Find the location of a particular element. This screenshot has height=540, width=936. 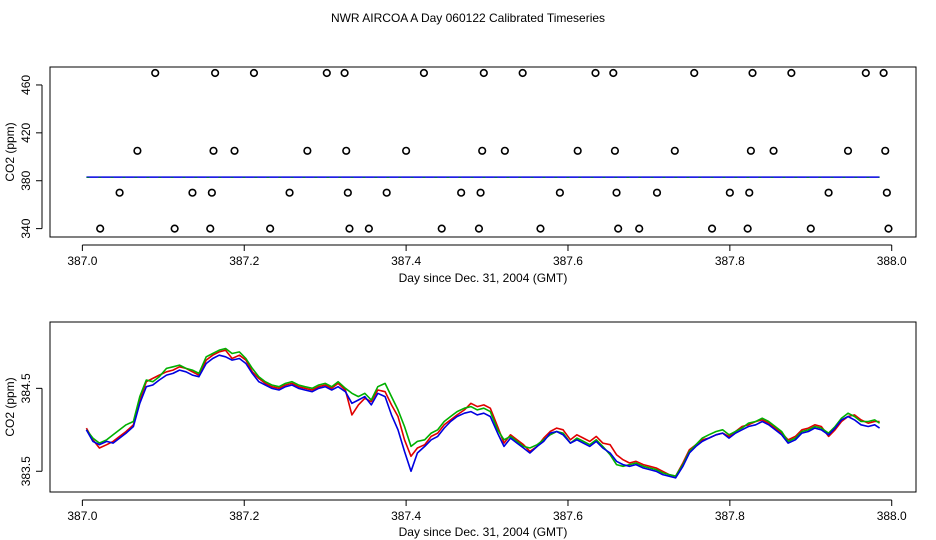

y-axis: 383.5 384.5 is located at coordinates (31, 429).